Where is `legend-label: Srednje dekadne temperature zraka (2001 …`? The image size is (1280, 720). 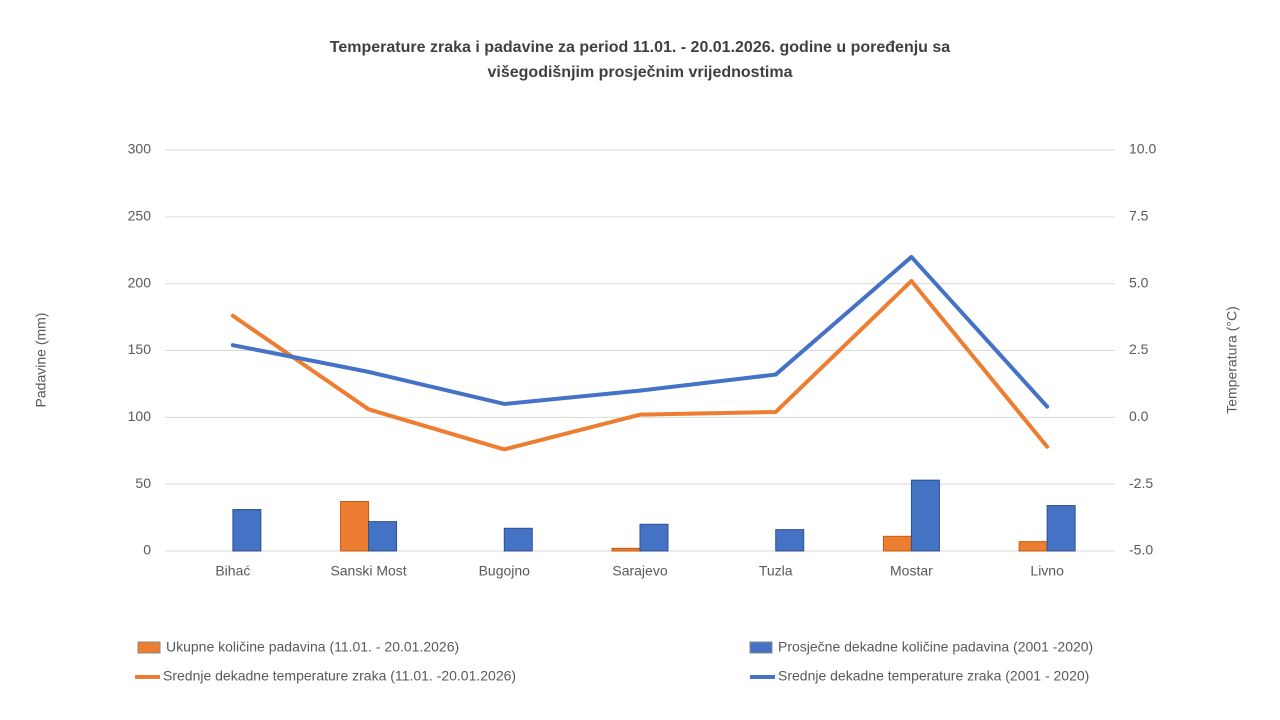
legend-label: Srednje dekadne temperature zraka (2001 … is located at coordinates (933, 676).